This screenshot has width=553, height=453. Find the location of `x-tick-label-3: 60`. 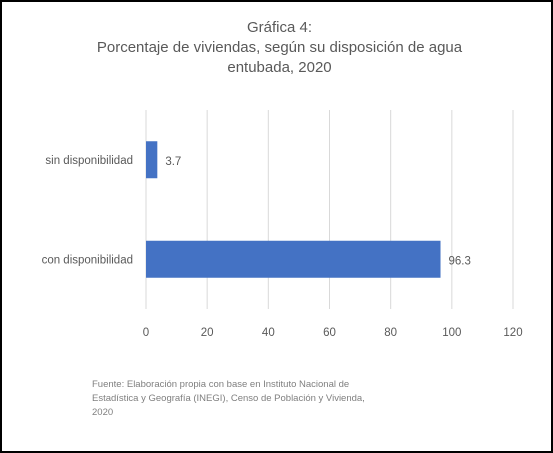

x-tick-label-3: 60 is located at coordinates (329, 333).